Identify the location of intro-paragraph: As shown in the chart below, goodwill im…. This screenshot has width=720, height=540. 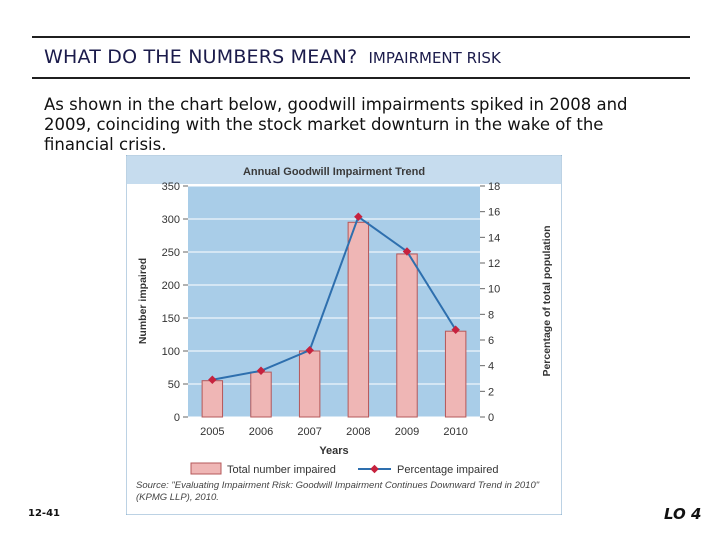
(336, 124).